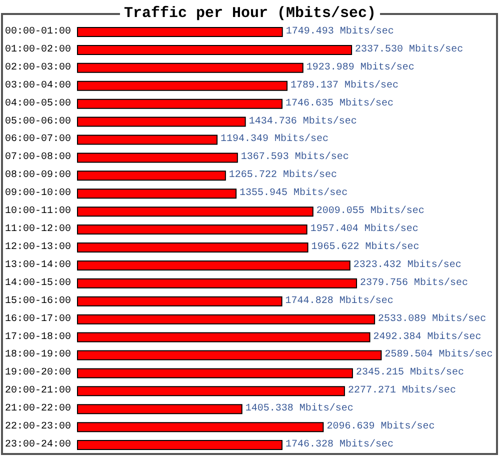 The width and height of the screenshot is (500, 457). Describe the element at coordinates (299, 408) in the screenshot. I see `data-label: 1405.338 Mbits/sec` at that location.